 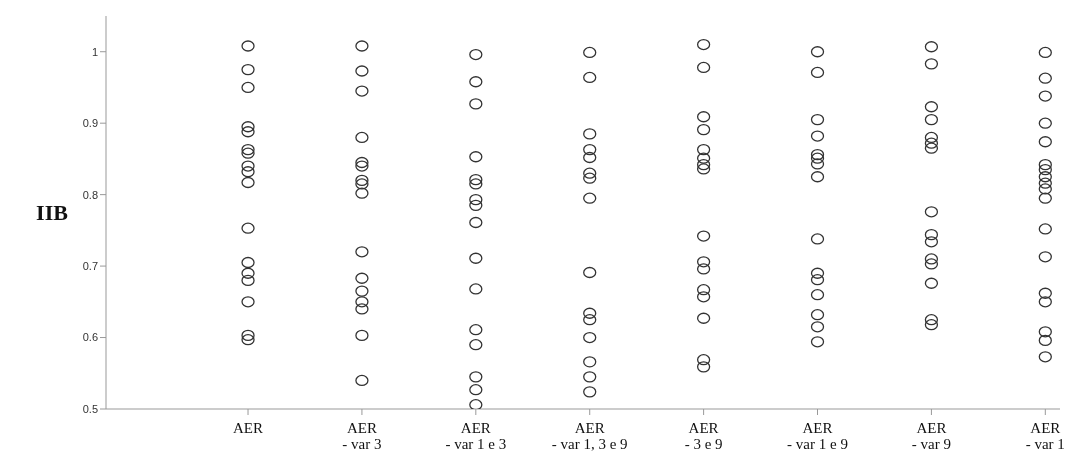 What do you see at coordinates (52, 212) in the screenshot?
I see `y-axis-title: IIB` at bounding box center [52, 212].